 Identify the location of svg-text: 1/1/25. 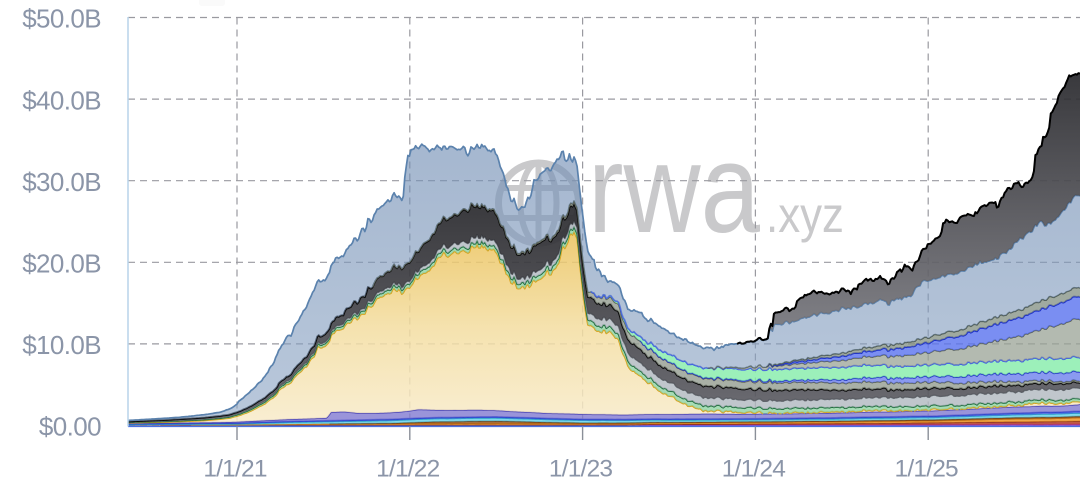
(926, 469).